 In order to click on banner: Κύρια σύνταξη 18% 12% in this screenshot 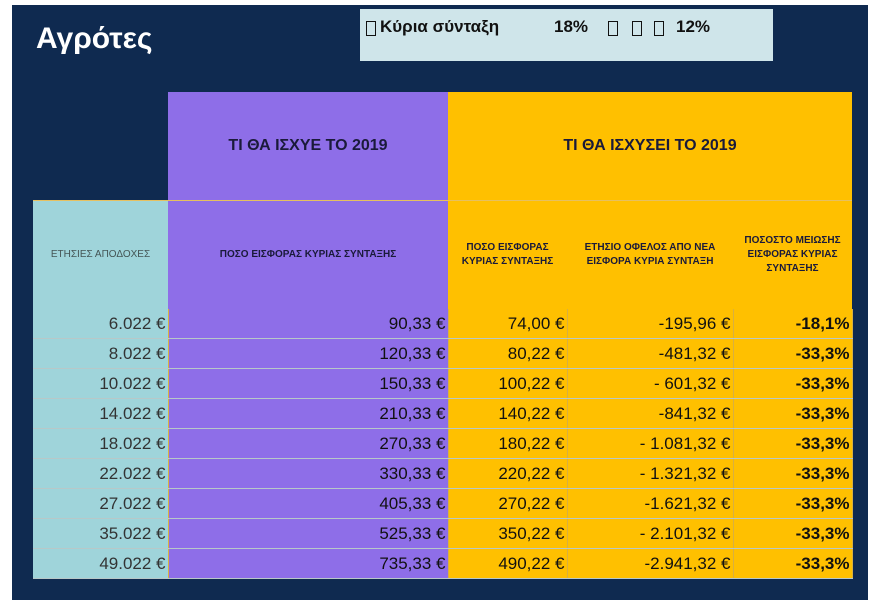, I will do `click(566, 35)`.